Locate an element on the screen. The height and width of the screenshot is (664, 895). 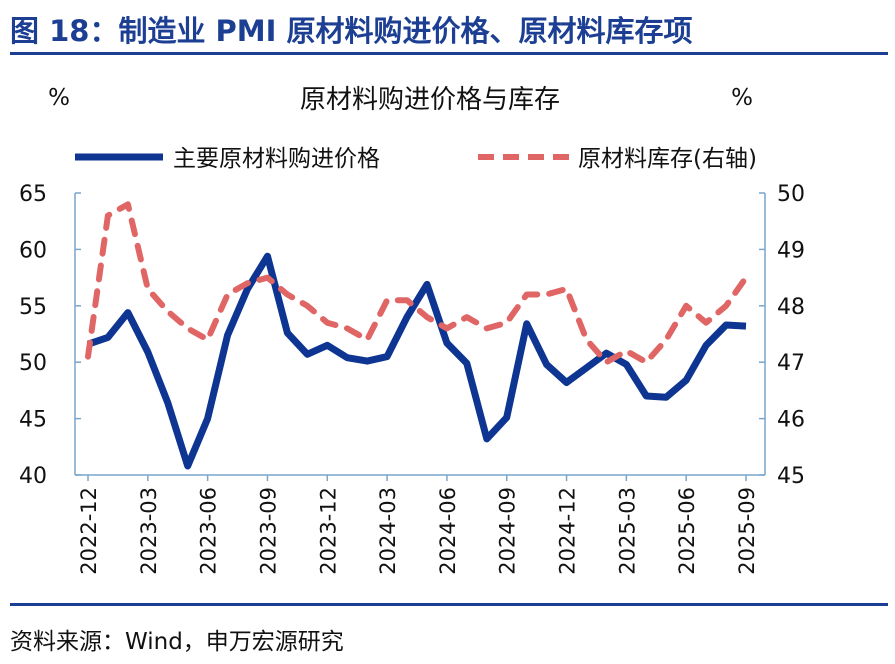
source-note: 资料来源：Wind，申万宏源研究 is located at coordinates (177, 642).